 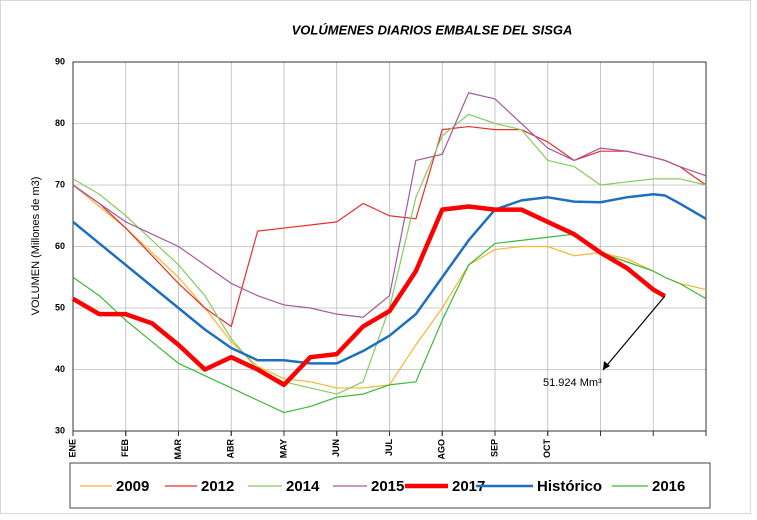 I want to click on x-tick-label: JUN, so click(x=336, y=448).